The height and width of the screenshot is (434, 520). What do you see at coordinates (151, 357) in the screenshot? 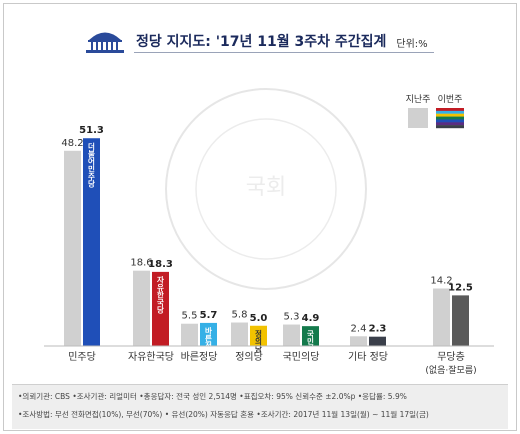
I see `category-label-cat-1: 자유한국당` at bounding box center [151, 357].